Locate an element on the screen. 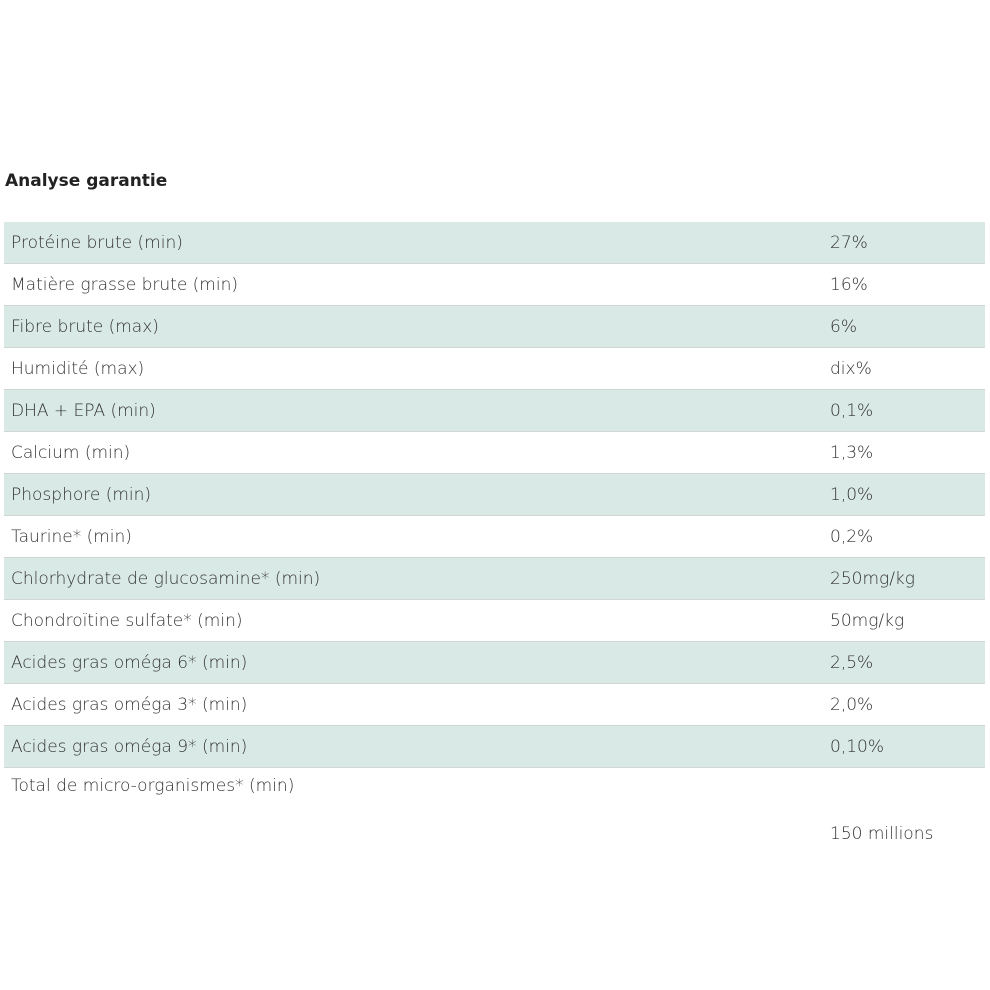 The image size is (990, 990). nutrient-label: Calcium (min) is located at coordinates (411, 452).